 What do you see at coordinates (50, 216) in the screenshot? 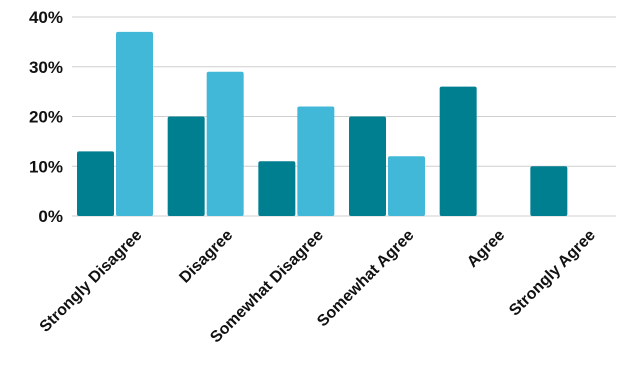
I see `y-tick-label: 0%` at bounding box center [50, 216].